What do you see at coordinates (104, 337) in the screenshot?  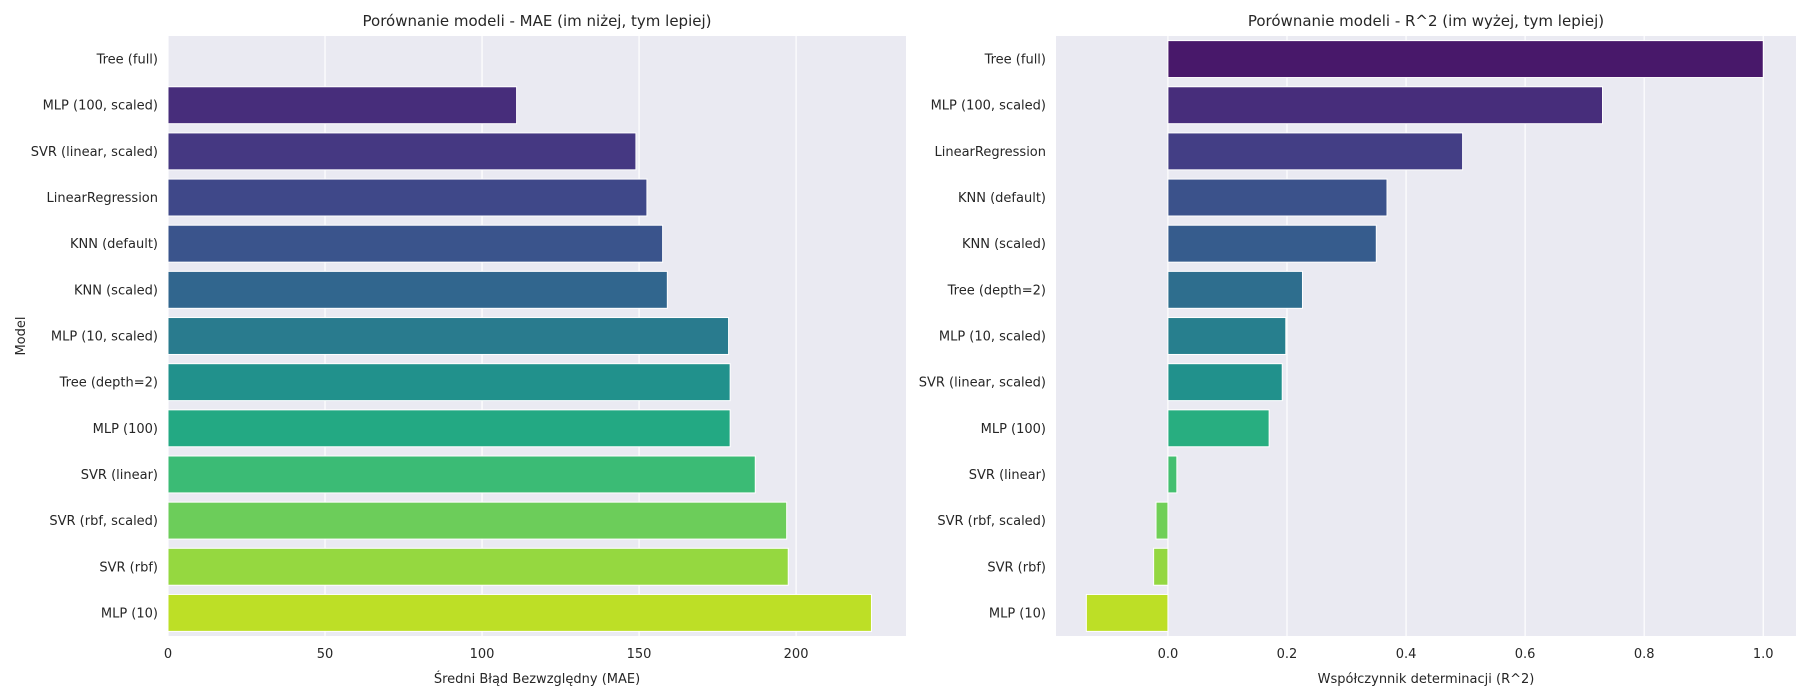 I see `mae-category-label: MLP (10, scaled)` at bounding box center [104, 337].